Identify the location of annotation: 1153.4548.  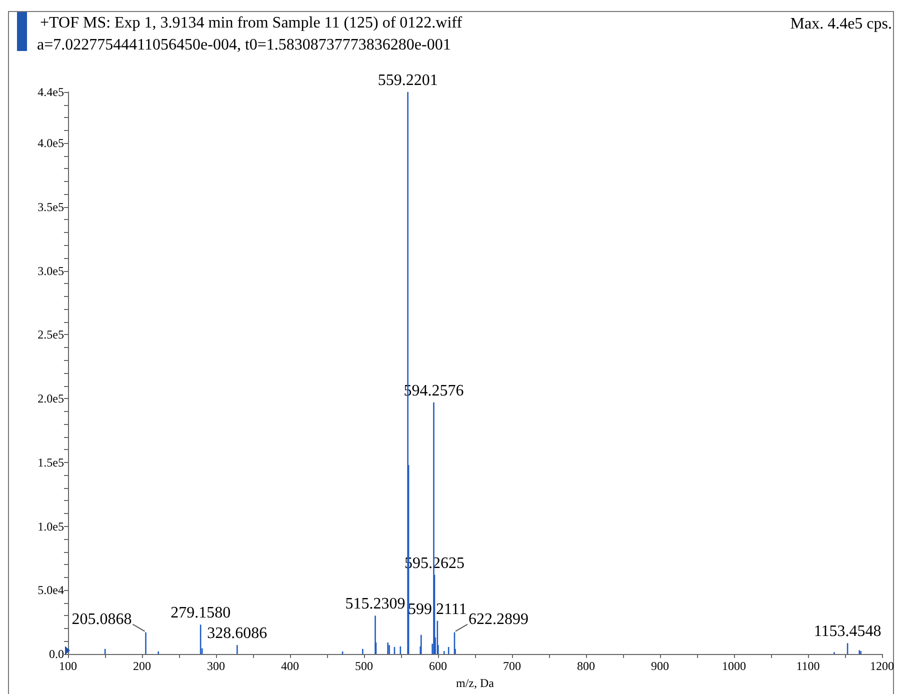
(848, 631).